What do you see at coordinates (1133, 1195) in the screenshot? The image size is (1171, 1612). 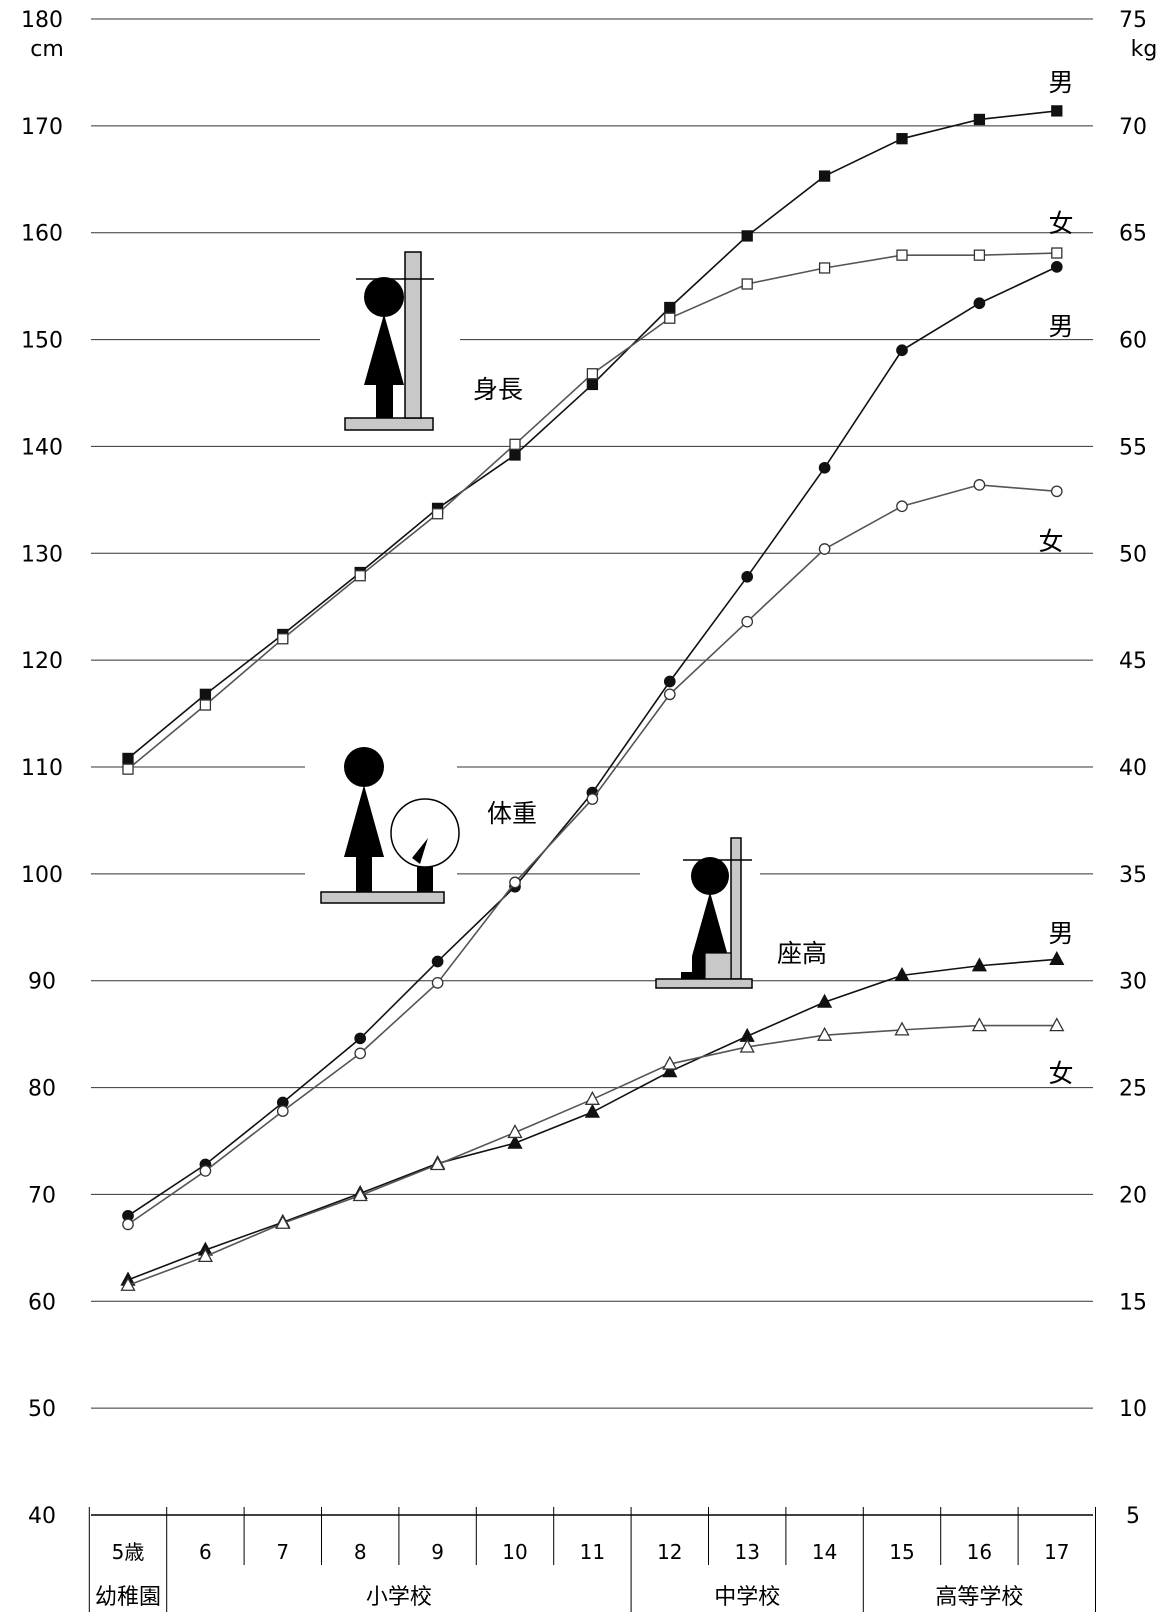 I see `right-tick-label: 20` at bounding box center [1133, 1195].